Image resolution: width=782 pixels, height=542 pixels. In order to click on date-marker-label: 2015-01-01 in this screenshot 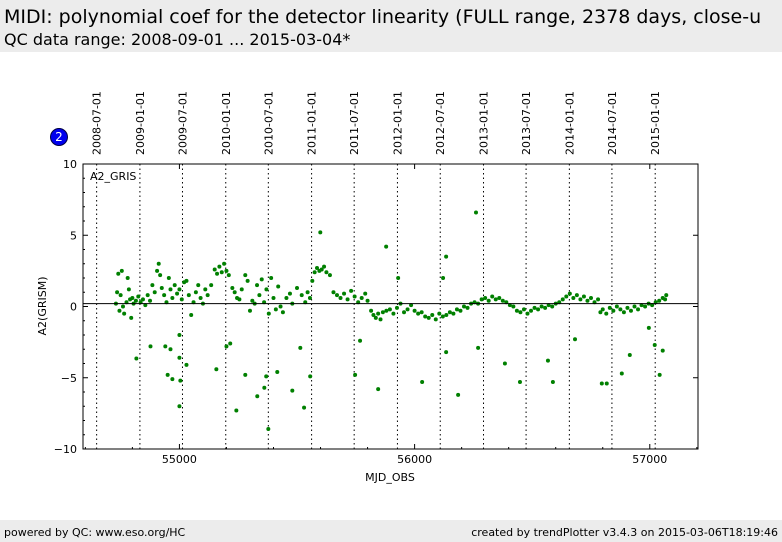, I will do `click(655, 123)`.